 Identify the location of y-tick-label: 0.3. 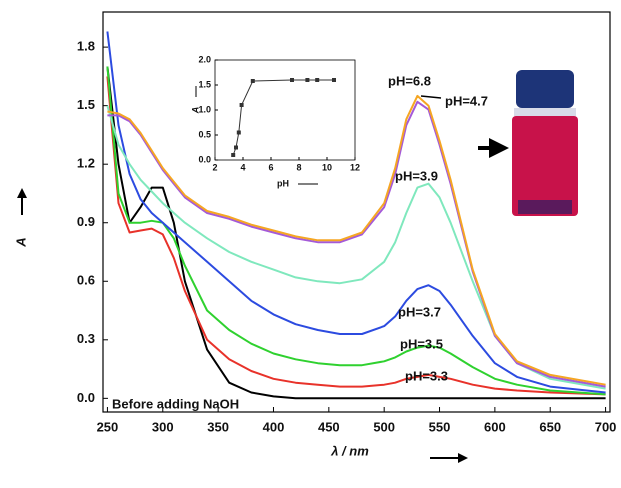
(86, 338).